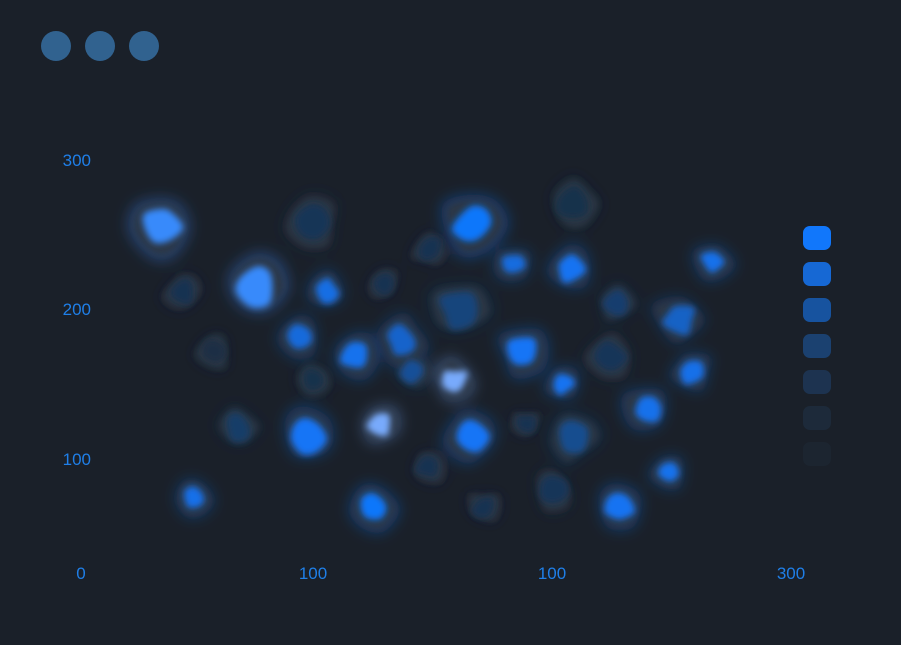  What do you see at coordinates (791, 573) in the screenshot?
I see `x-tick-label: 300` at bounding box center [791, 573].